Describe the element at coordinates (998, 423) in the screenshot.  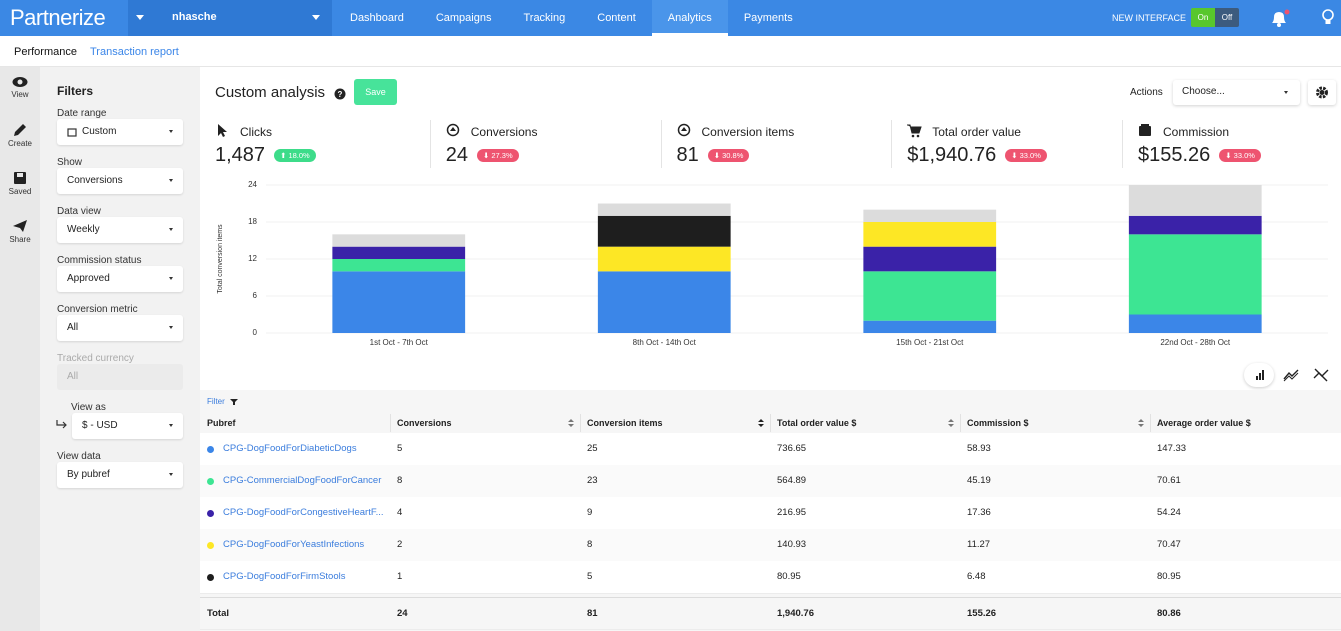
I see `column-header: Commission $` at that location.